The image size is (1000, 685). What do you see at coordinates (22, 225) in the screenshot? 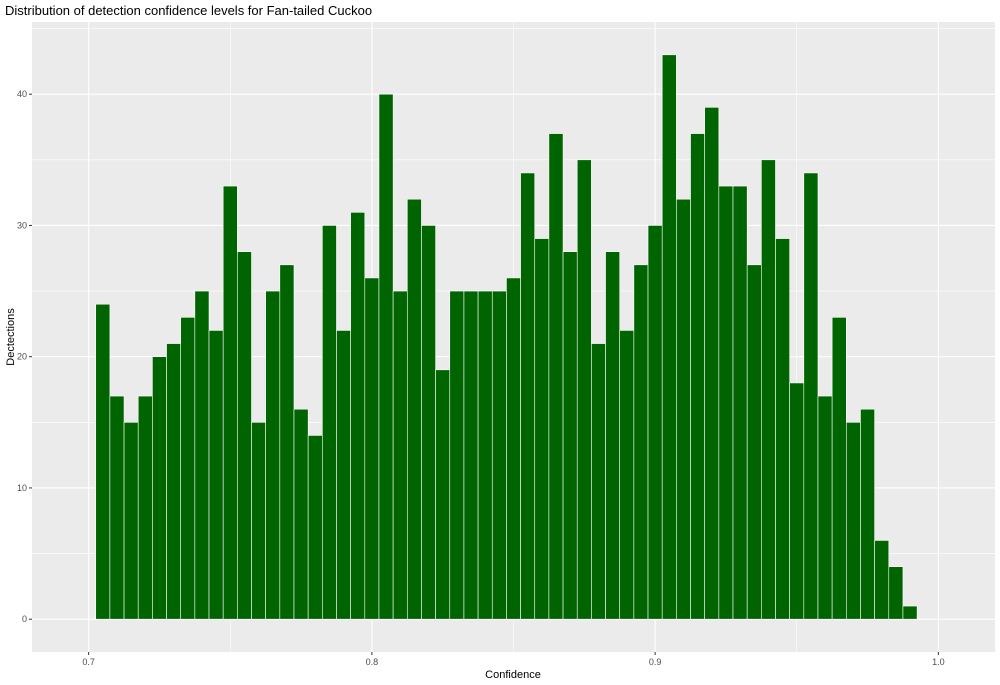
I see `y-tick-label: 30` at bounding box center [22, 225].